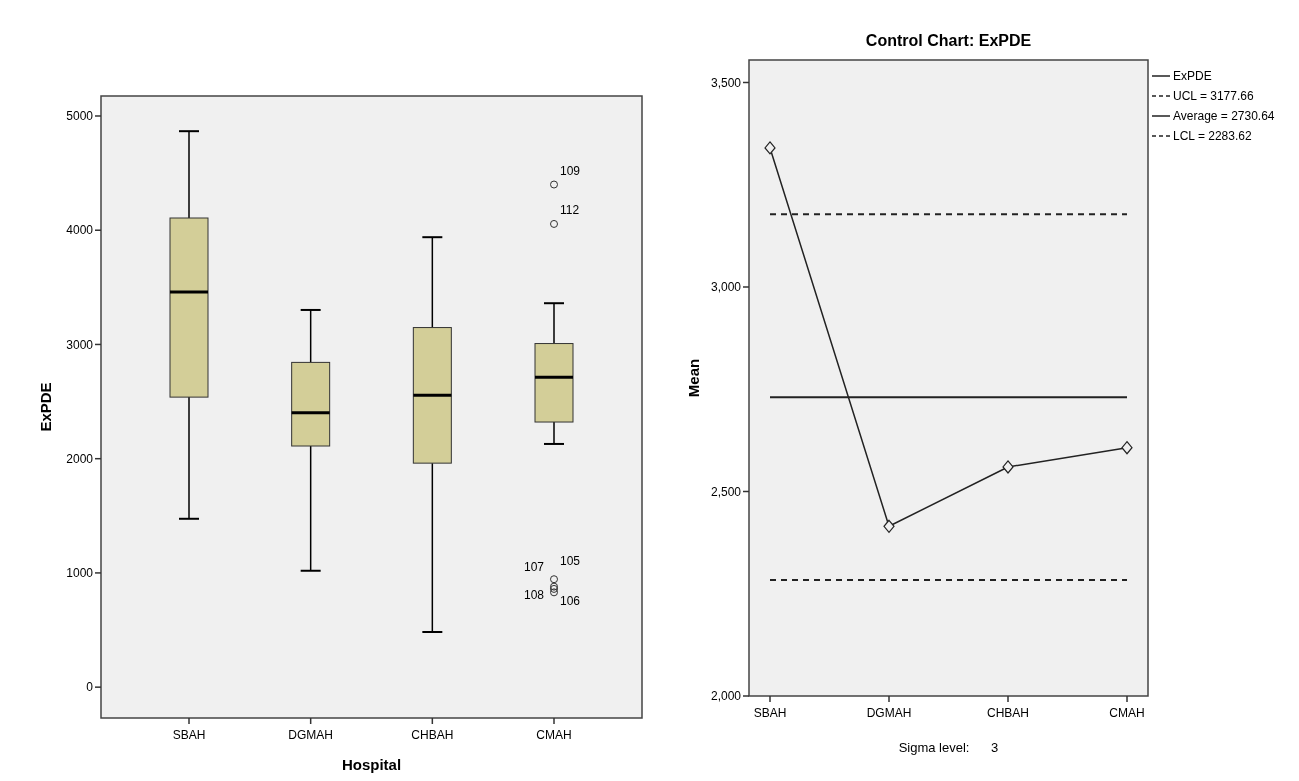  What do you see at coordinates (90, 687) in the screenshot?
I see `y-tick-label: 0` at bounding box center [90, 687].